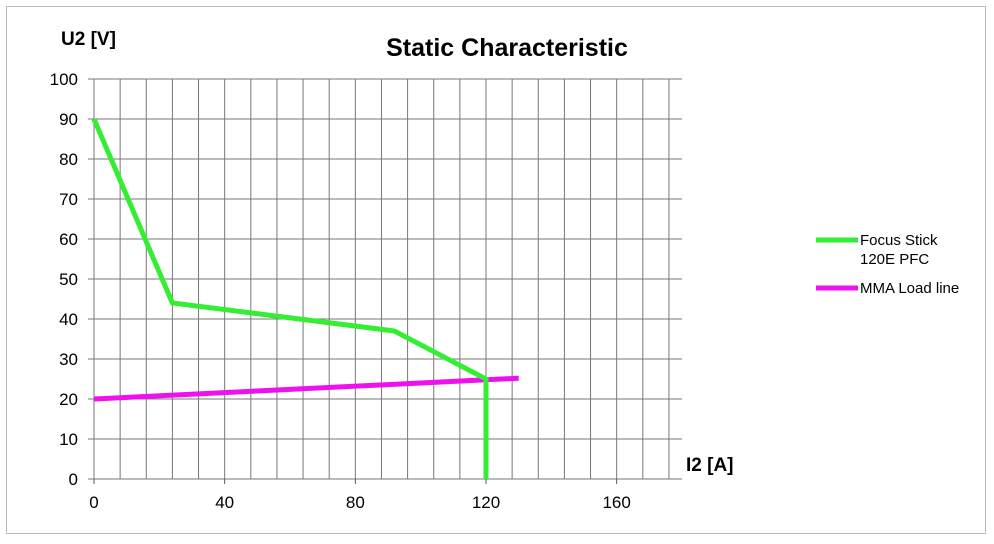 The image size is (994, 544). What do you see at coordinates (93, 502) in the screenshot?
I see `x-tick-label: 0` at bounding box center [93, 502].